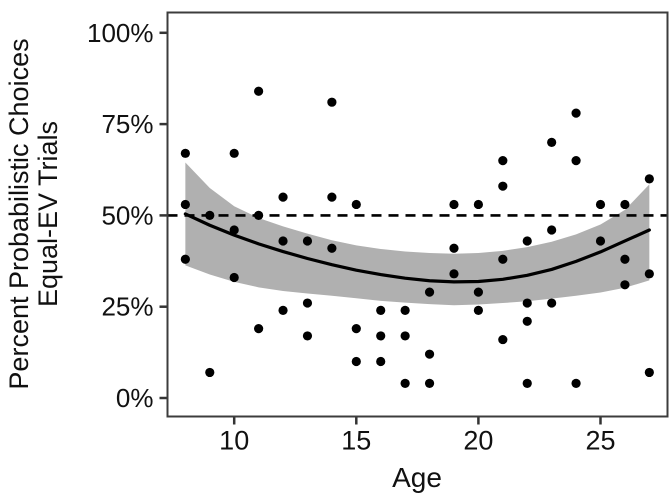 The image size is (672, 495). What do you see at coordinates (234, 441) in the screenshot?
I see `x-tick-label: 10` at bounding box center [234, 441].